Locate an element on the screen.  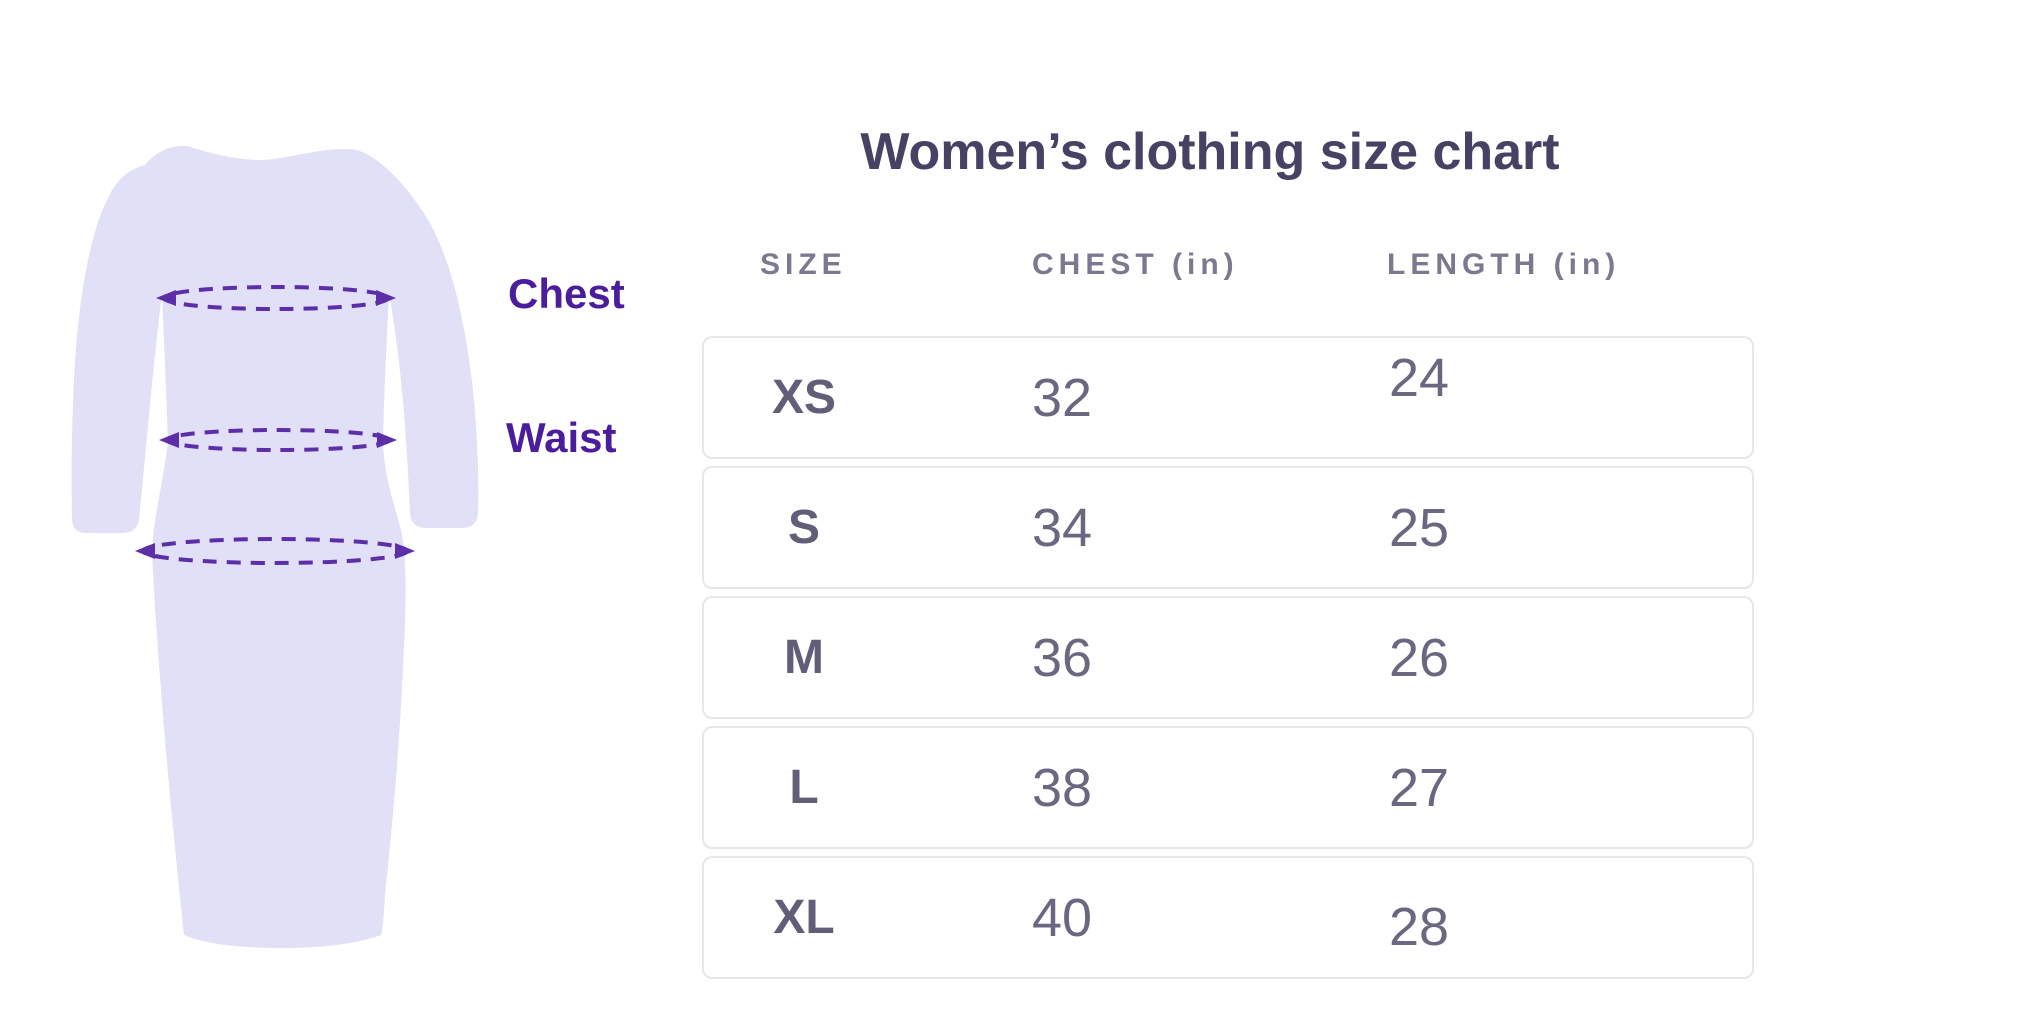
table-row-s: S 34 25 is located at coordinates (1228, 527).